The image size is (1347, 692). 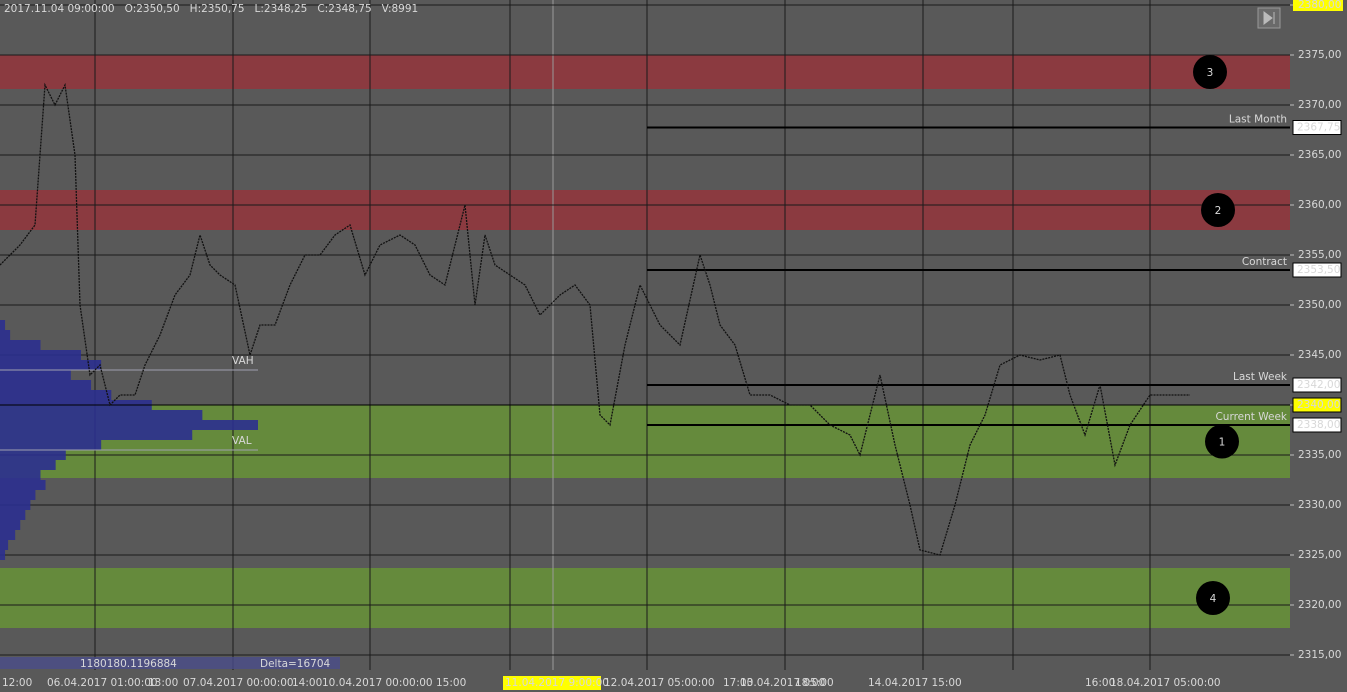 I want to click on last-price-box, so click(x=1317, y=405).